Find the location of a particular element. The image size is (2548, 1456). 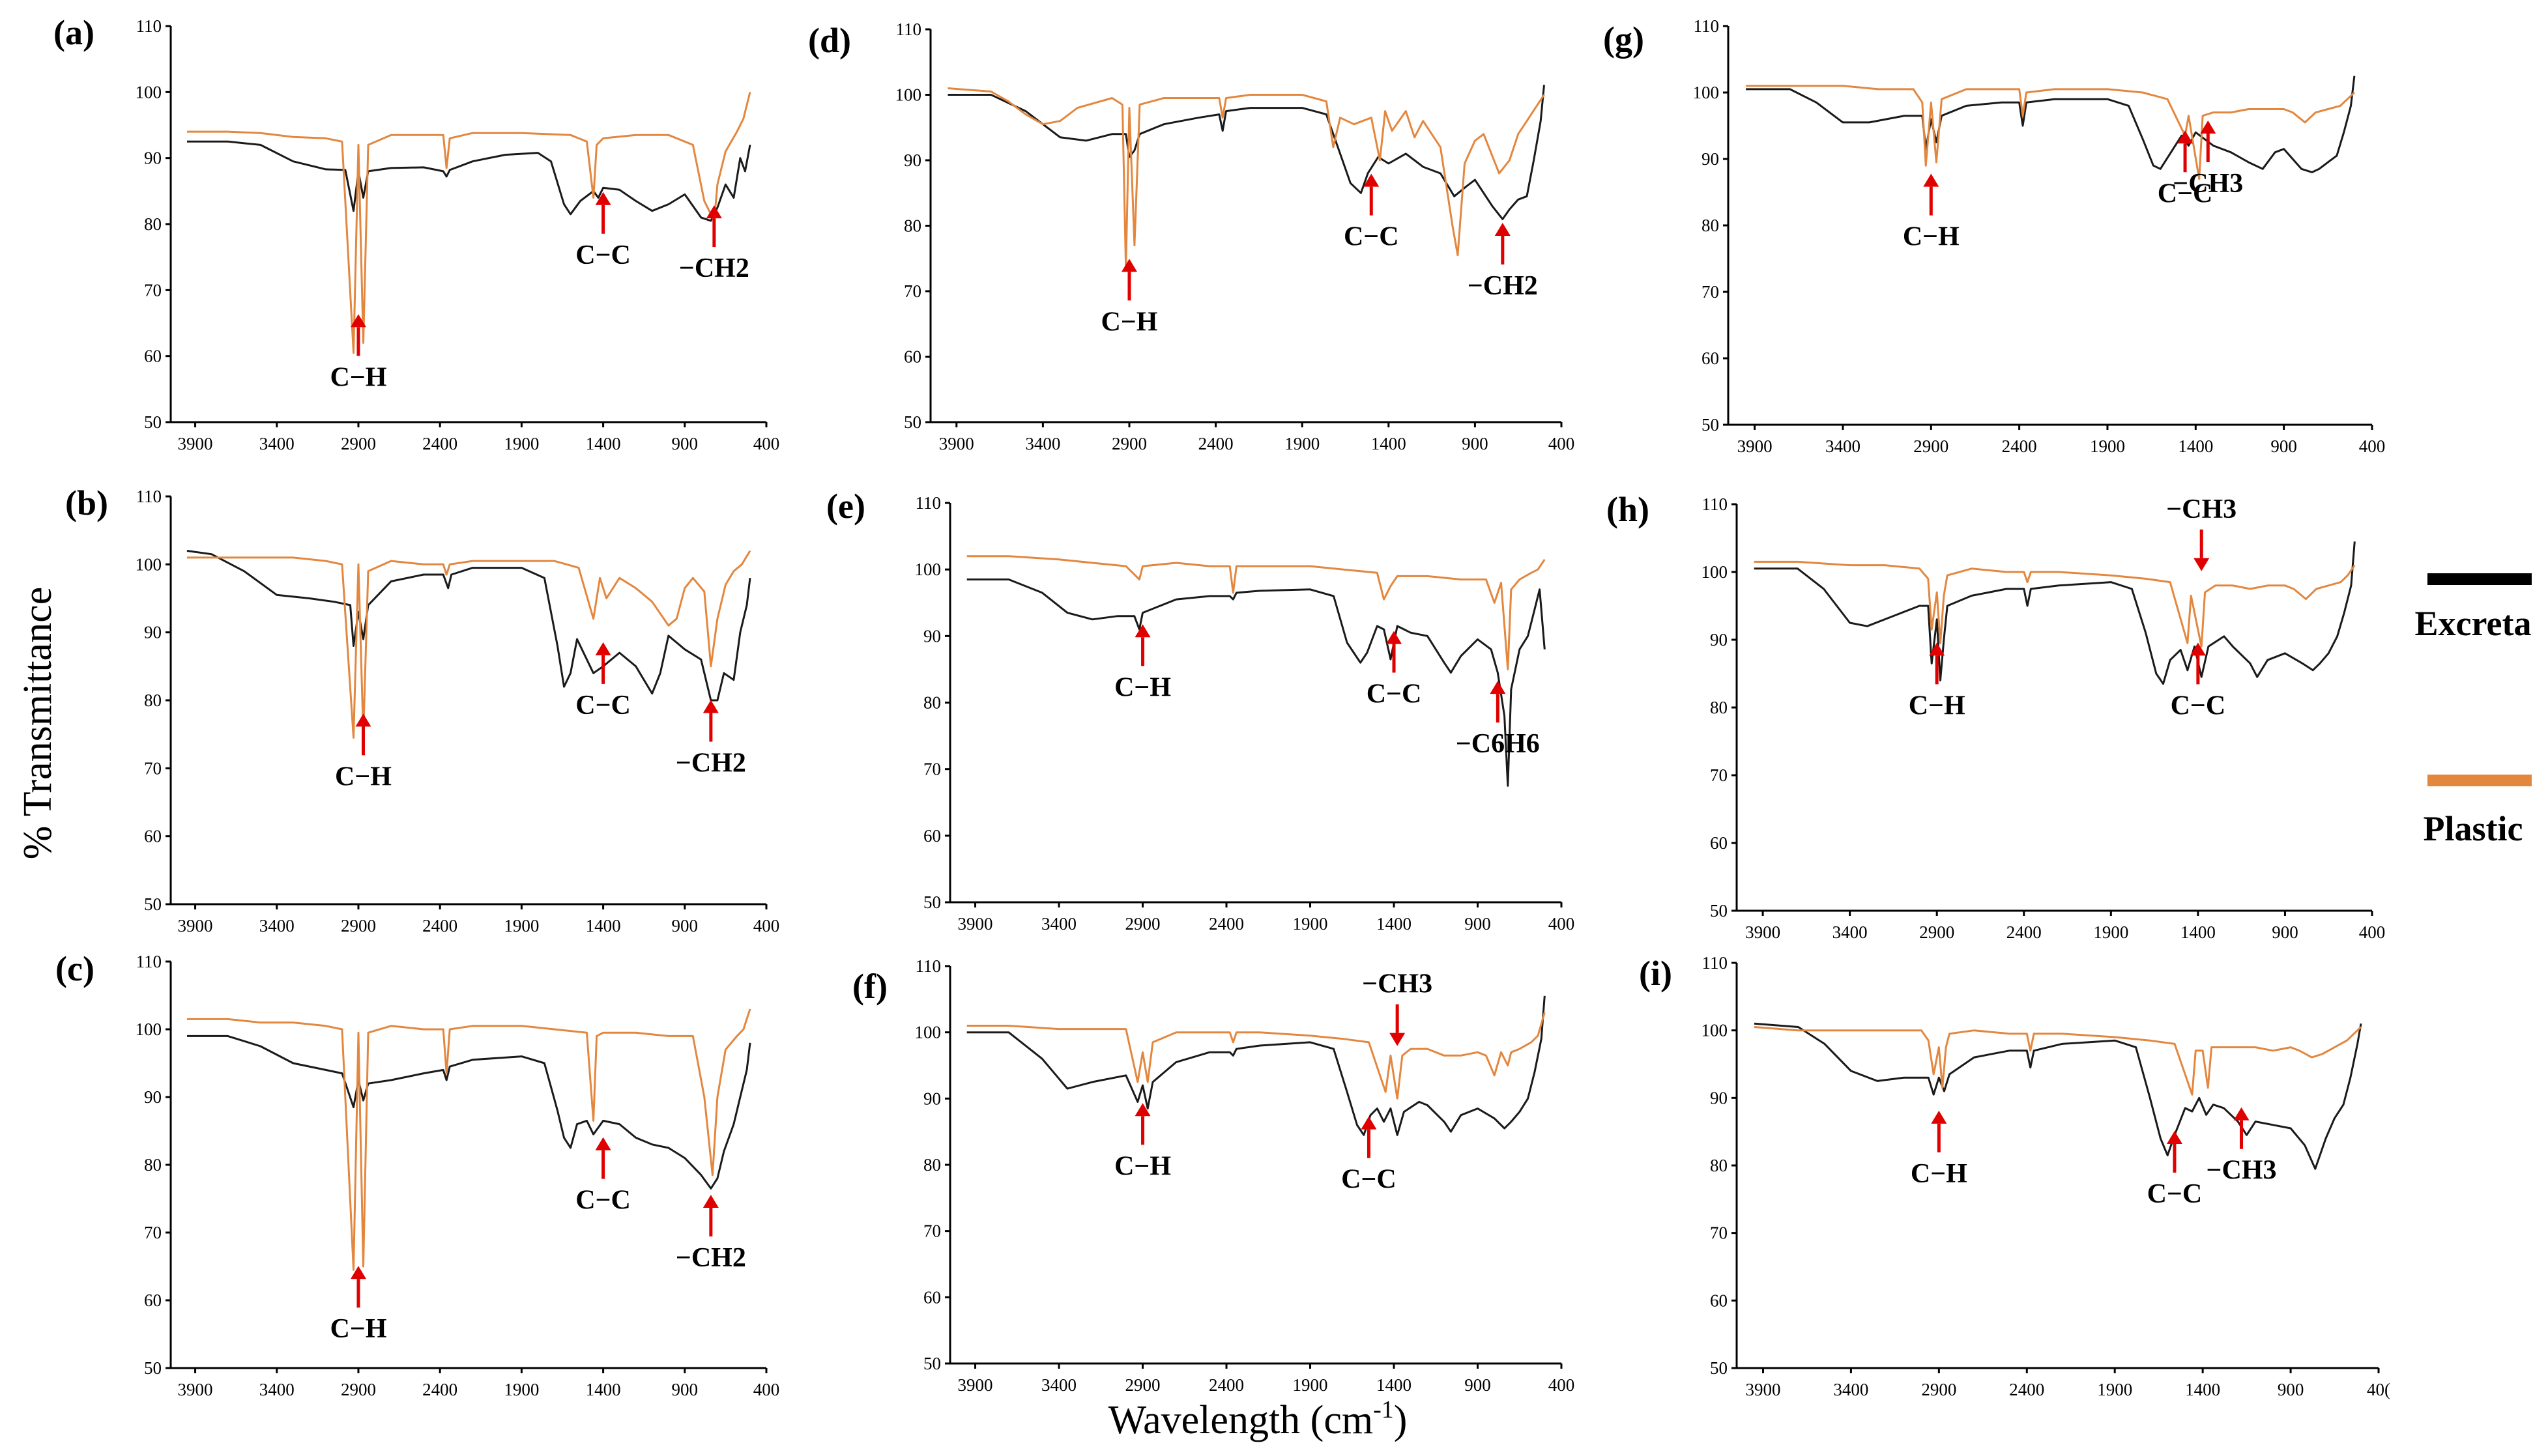

panel-letter: (b) is located at coordinates (86, 502).